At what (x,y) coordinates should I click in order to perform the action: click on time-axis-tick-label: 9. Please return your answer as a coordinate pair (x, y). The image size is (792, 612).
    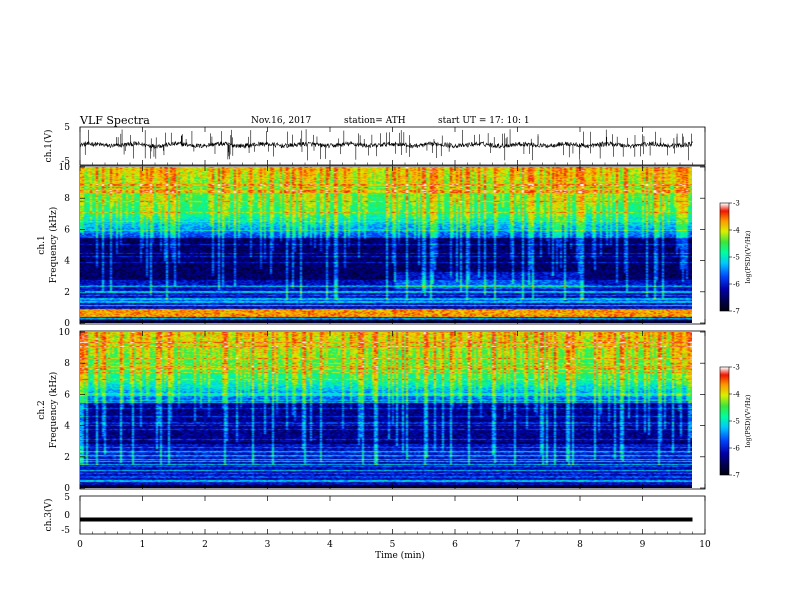
    Looking at the image, I should click on (643, 545).